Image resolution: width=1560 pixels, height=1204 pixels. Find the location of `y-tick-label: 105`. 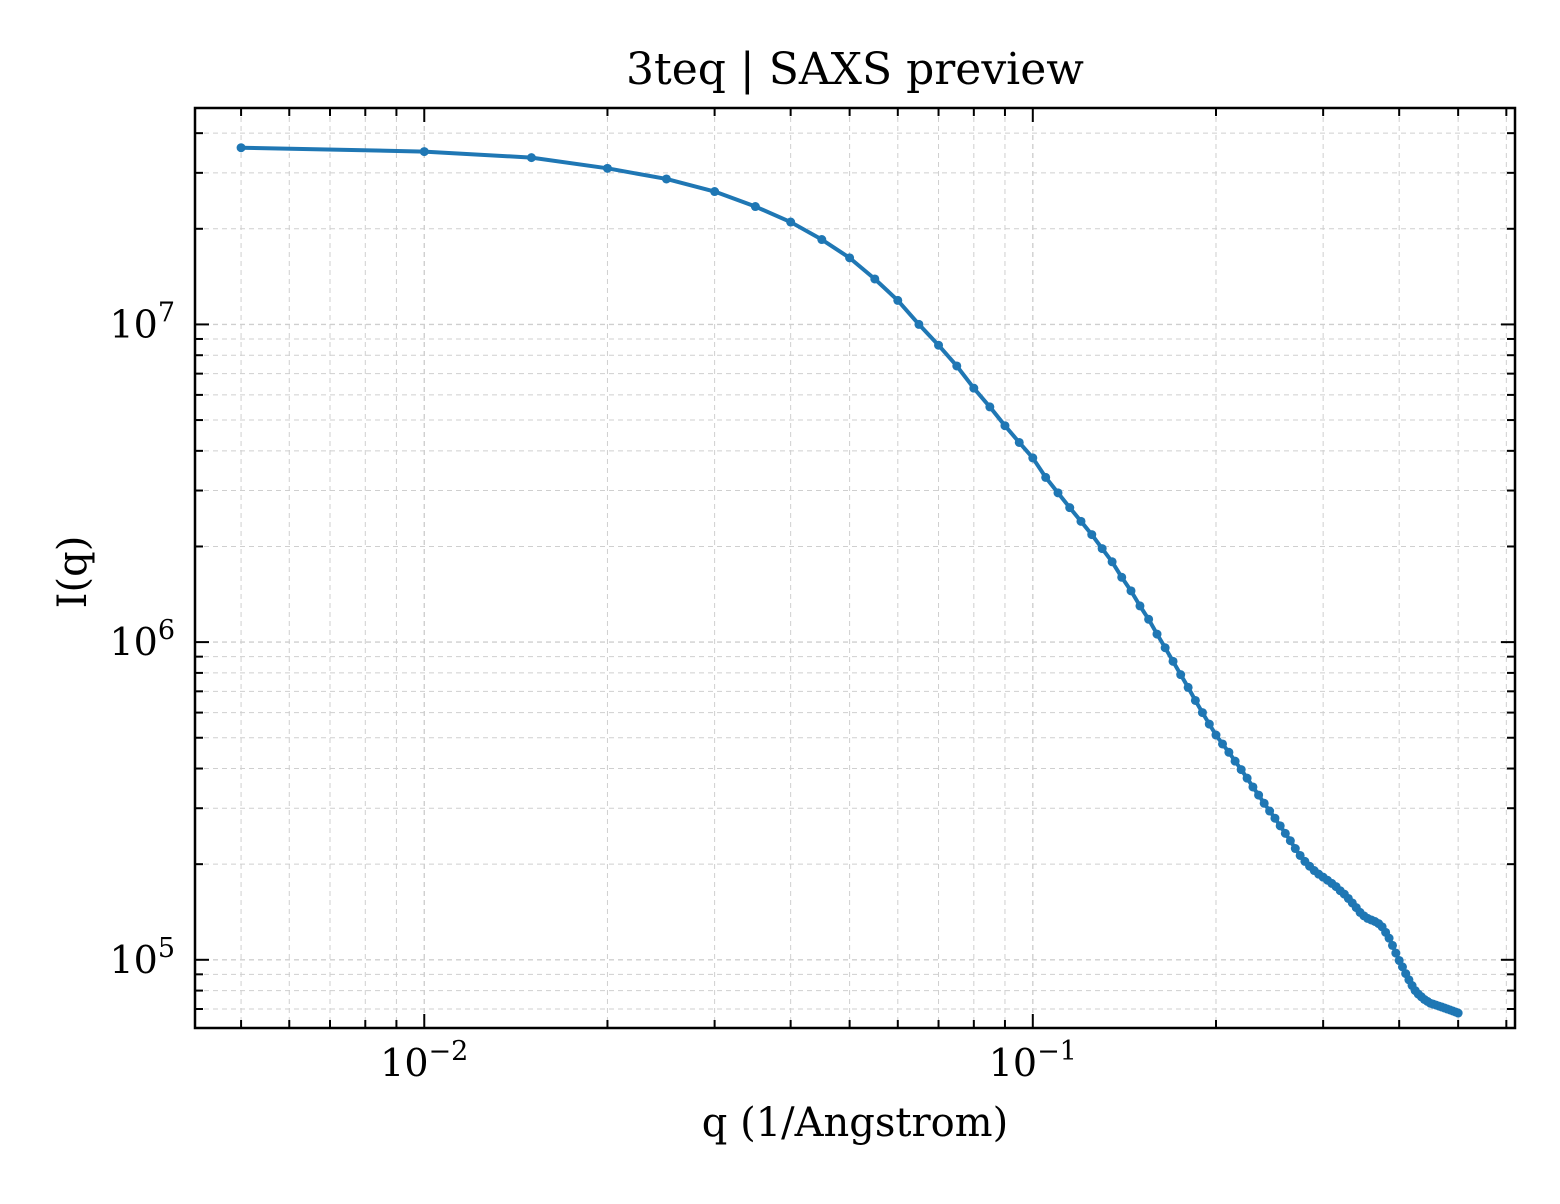

y-tick-label: 105 is located at coordinates (142, 957).